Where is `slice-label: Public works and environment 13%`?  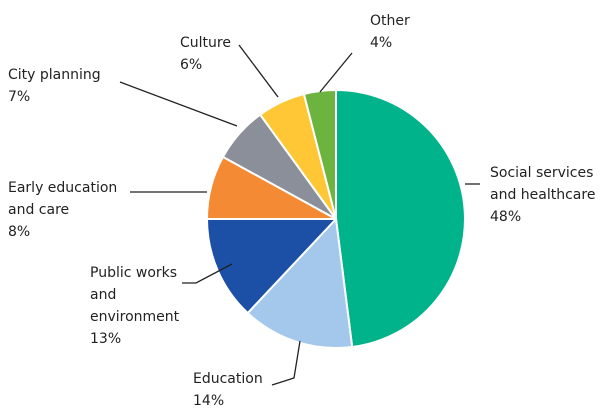
slice-label: Public works and environment 13% is located at coordinates (135, 306).